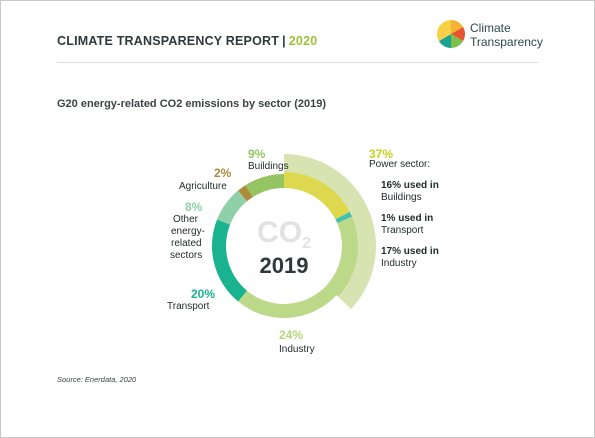 The height and width of the screenshot is (438, 595). I want to click on co2-label: CO2, so click(284, 234).